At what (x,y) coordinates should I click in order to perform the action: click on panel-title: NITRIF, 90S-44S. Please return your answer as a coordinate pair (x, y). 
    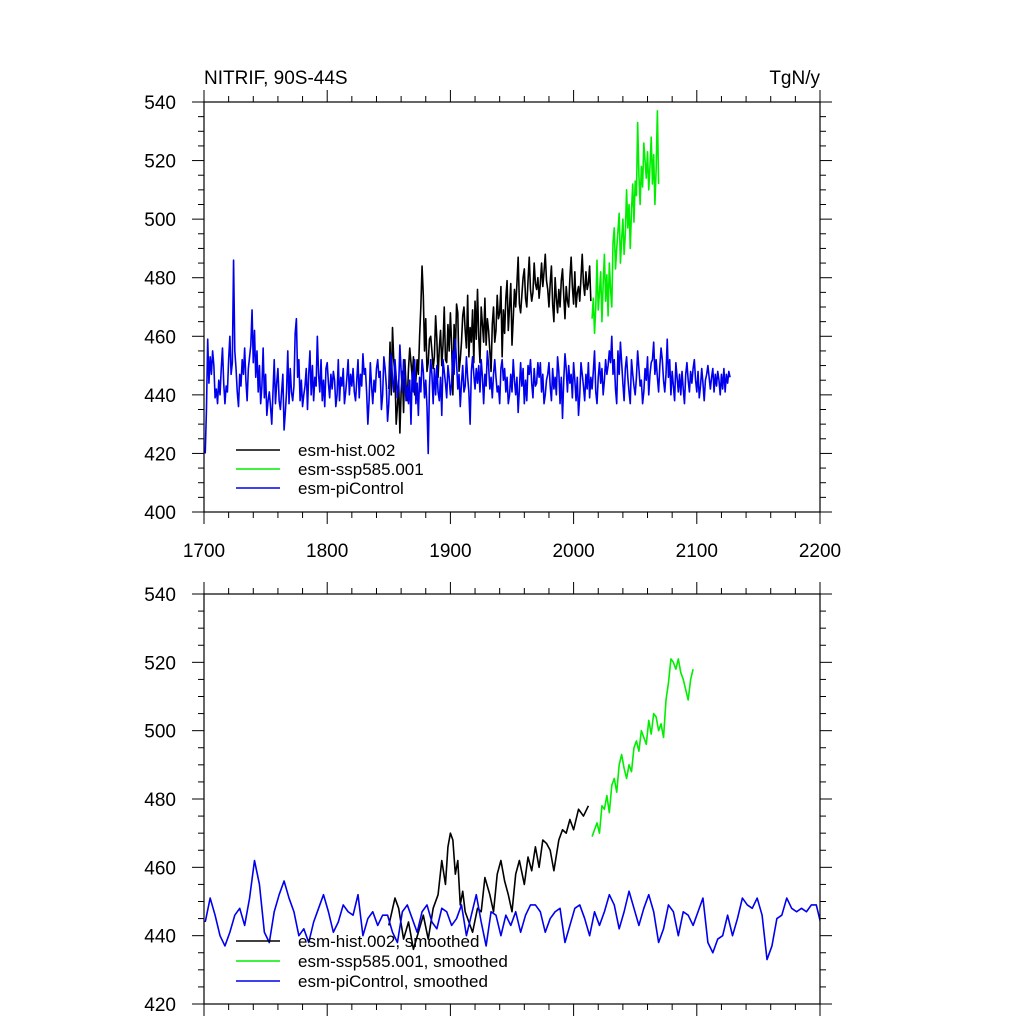
    Looking at the image, I should click on (276, 78).